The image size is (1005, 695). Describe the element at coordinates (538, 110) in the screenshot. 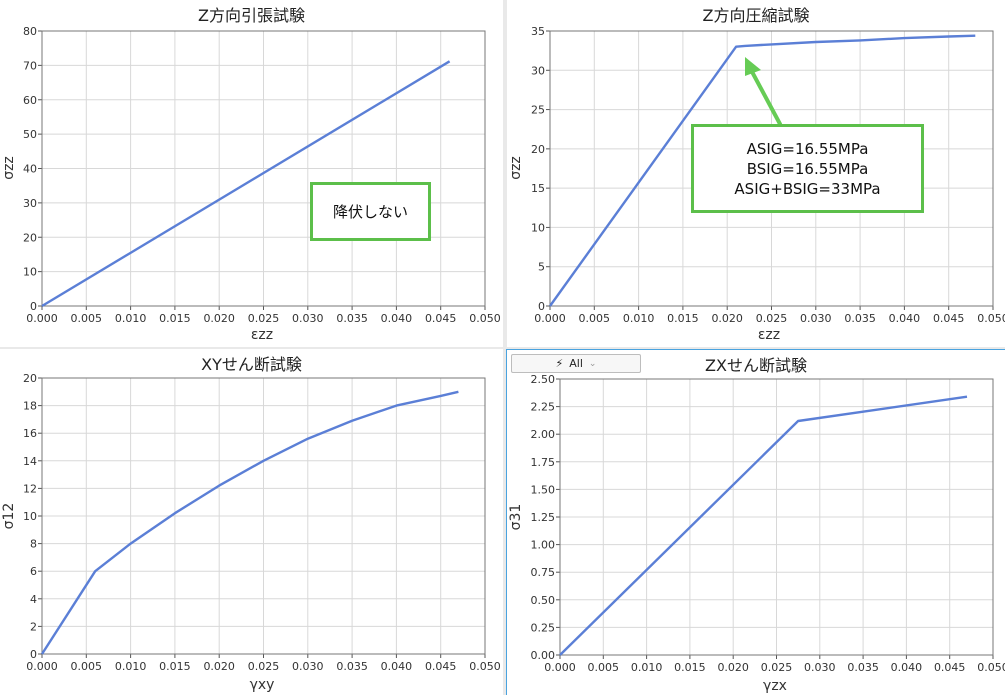

I see `y-tick-label: 25` at that location.